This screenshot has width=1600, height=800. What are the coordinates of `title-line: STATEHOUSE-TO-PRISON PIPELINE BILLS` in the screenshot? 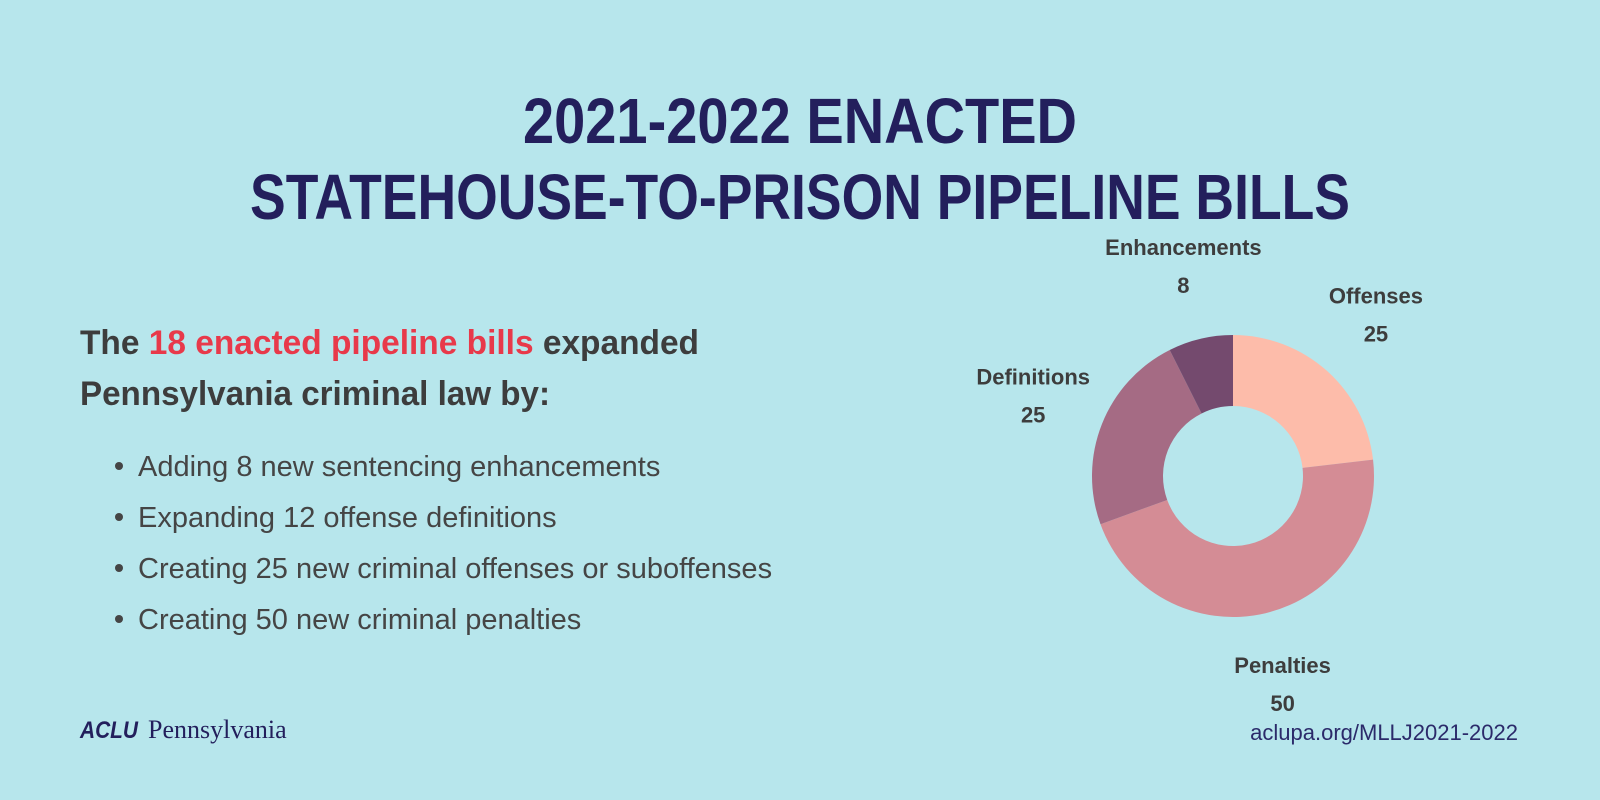 It's located at (800, 197).